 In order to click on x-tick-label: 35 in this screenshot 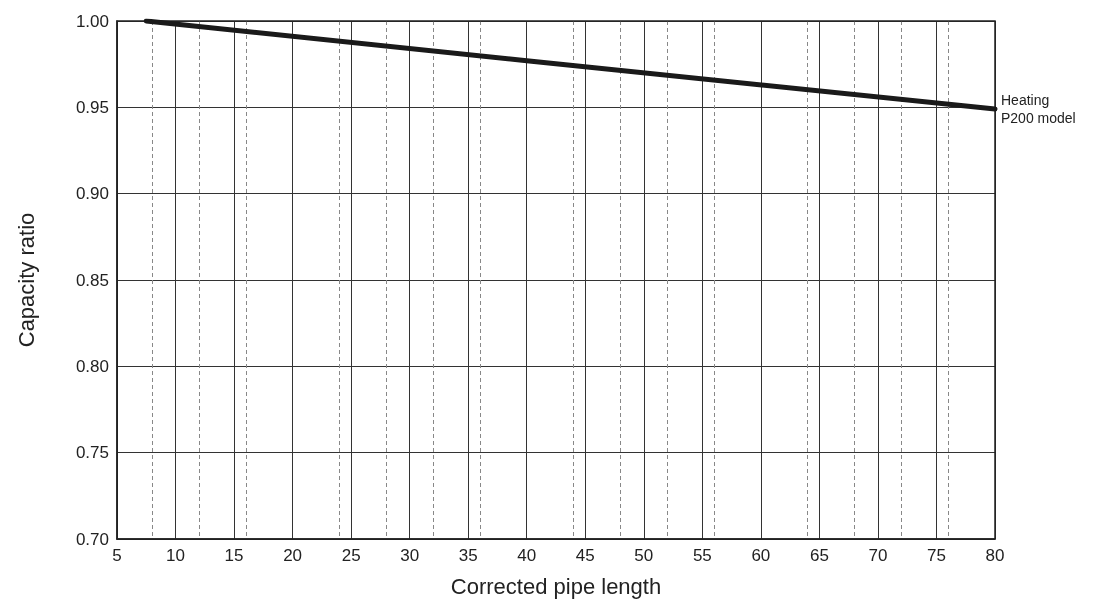, I will do `click(468, 555)`.